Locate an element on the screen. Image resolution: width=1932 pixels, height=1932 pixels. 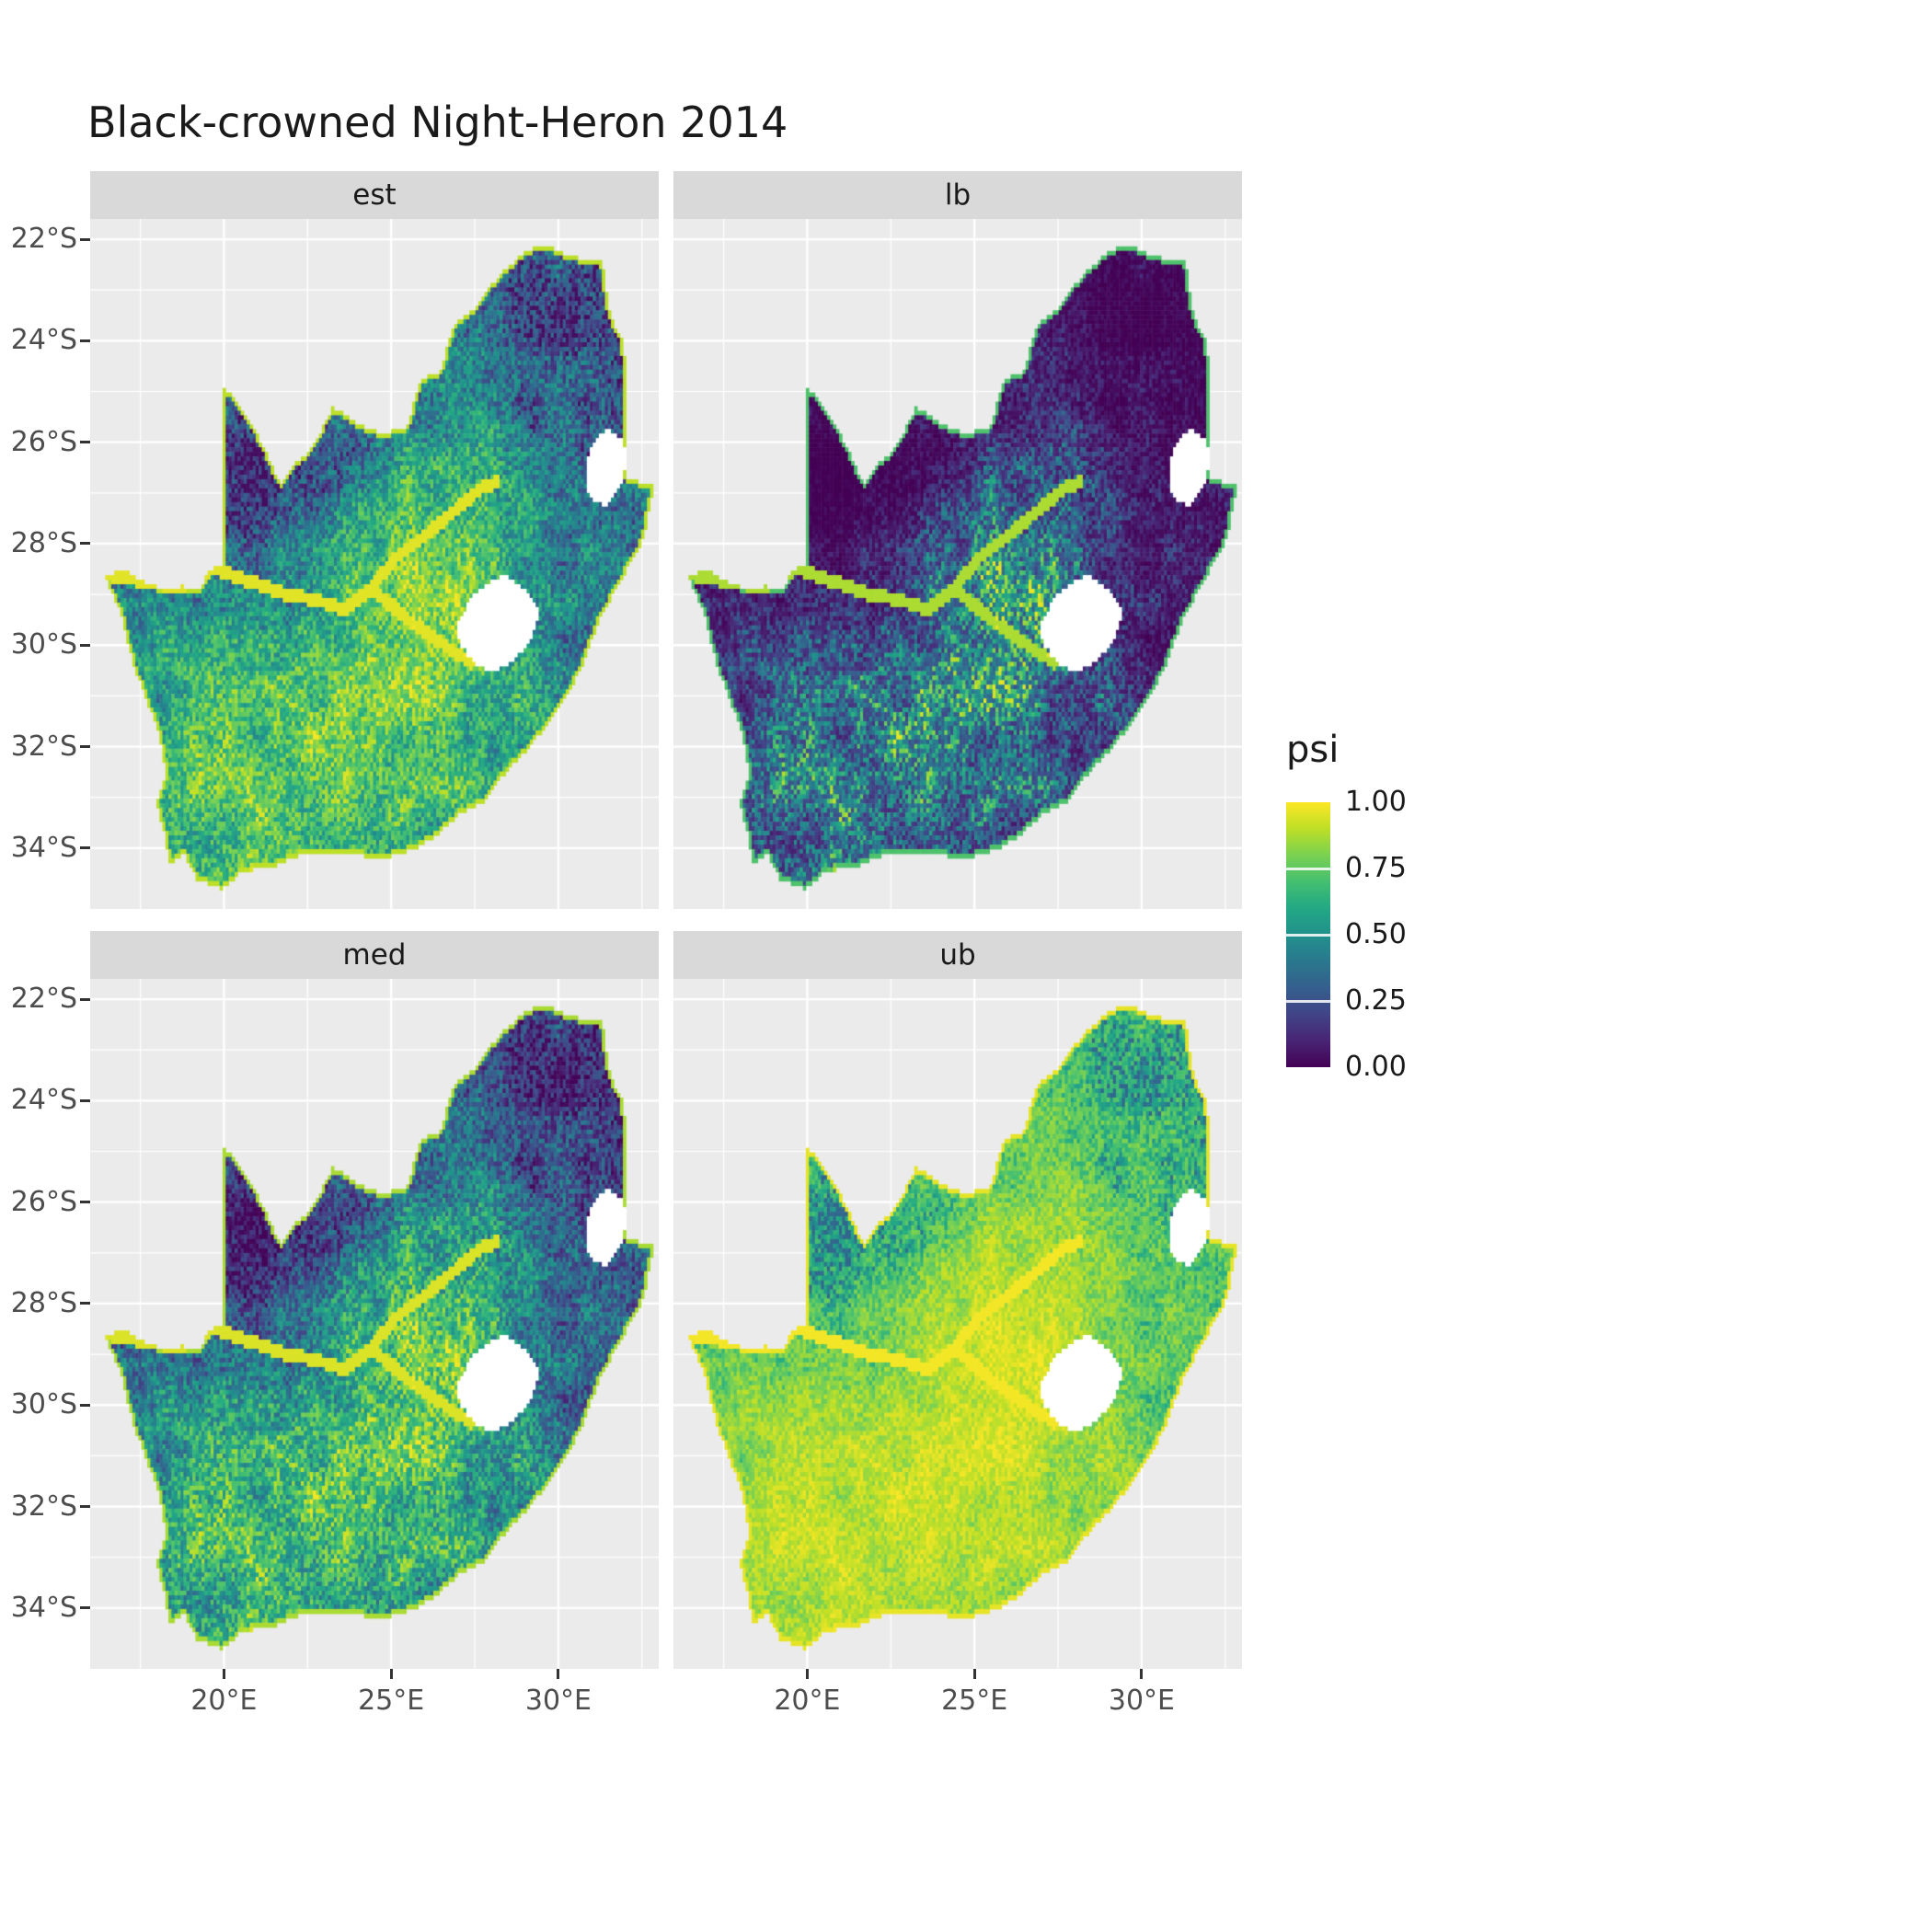
legend-tick-label: 0.25 is located at coordinates (1376, 1000).